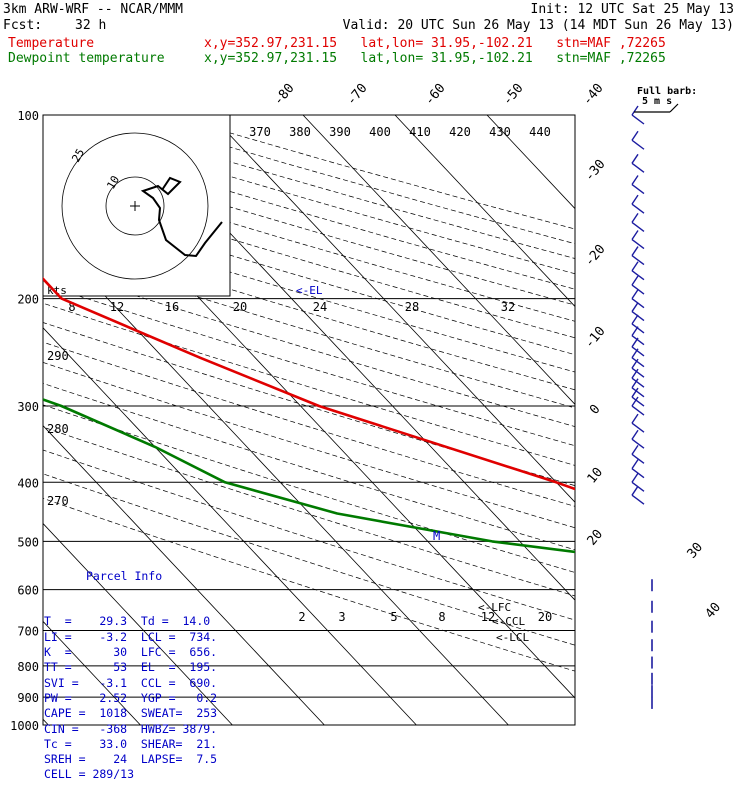 This screenshot has width=740, height=798. What do you see at coordinates (435, 95) in the screenshot?
I see `isotherm-tick-label: -60` at bounding box center [435, 95].